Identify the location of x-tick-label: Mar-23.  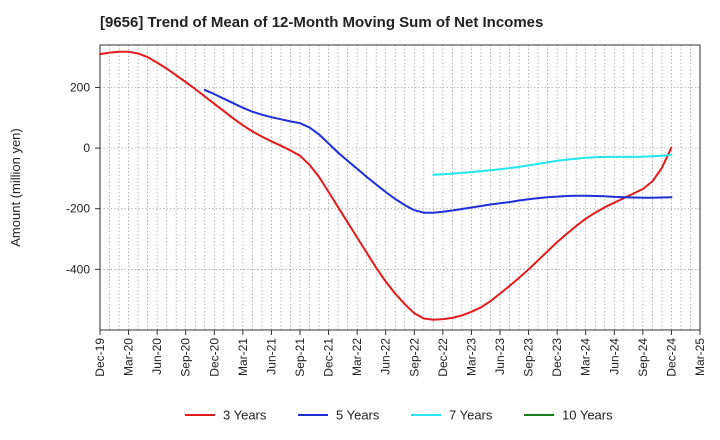
(471, 357).